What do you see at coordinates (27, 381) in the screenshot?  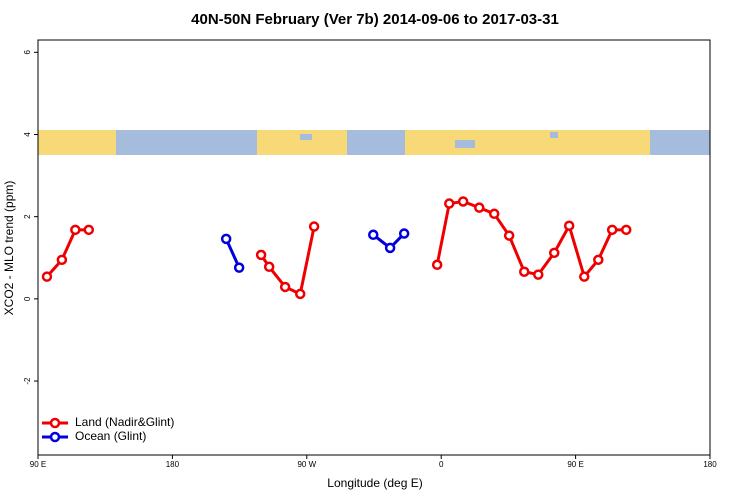 I see `y-tick-label: -2` at bounding box center [27, 381].